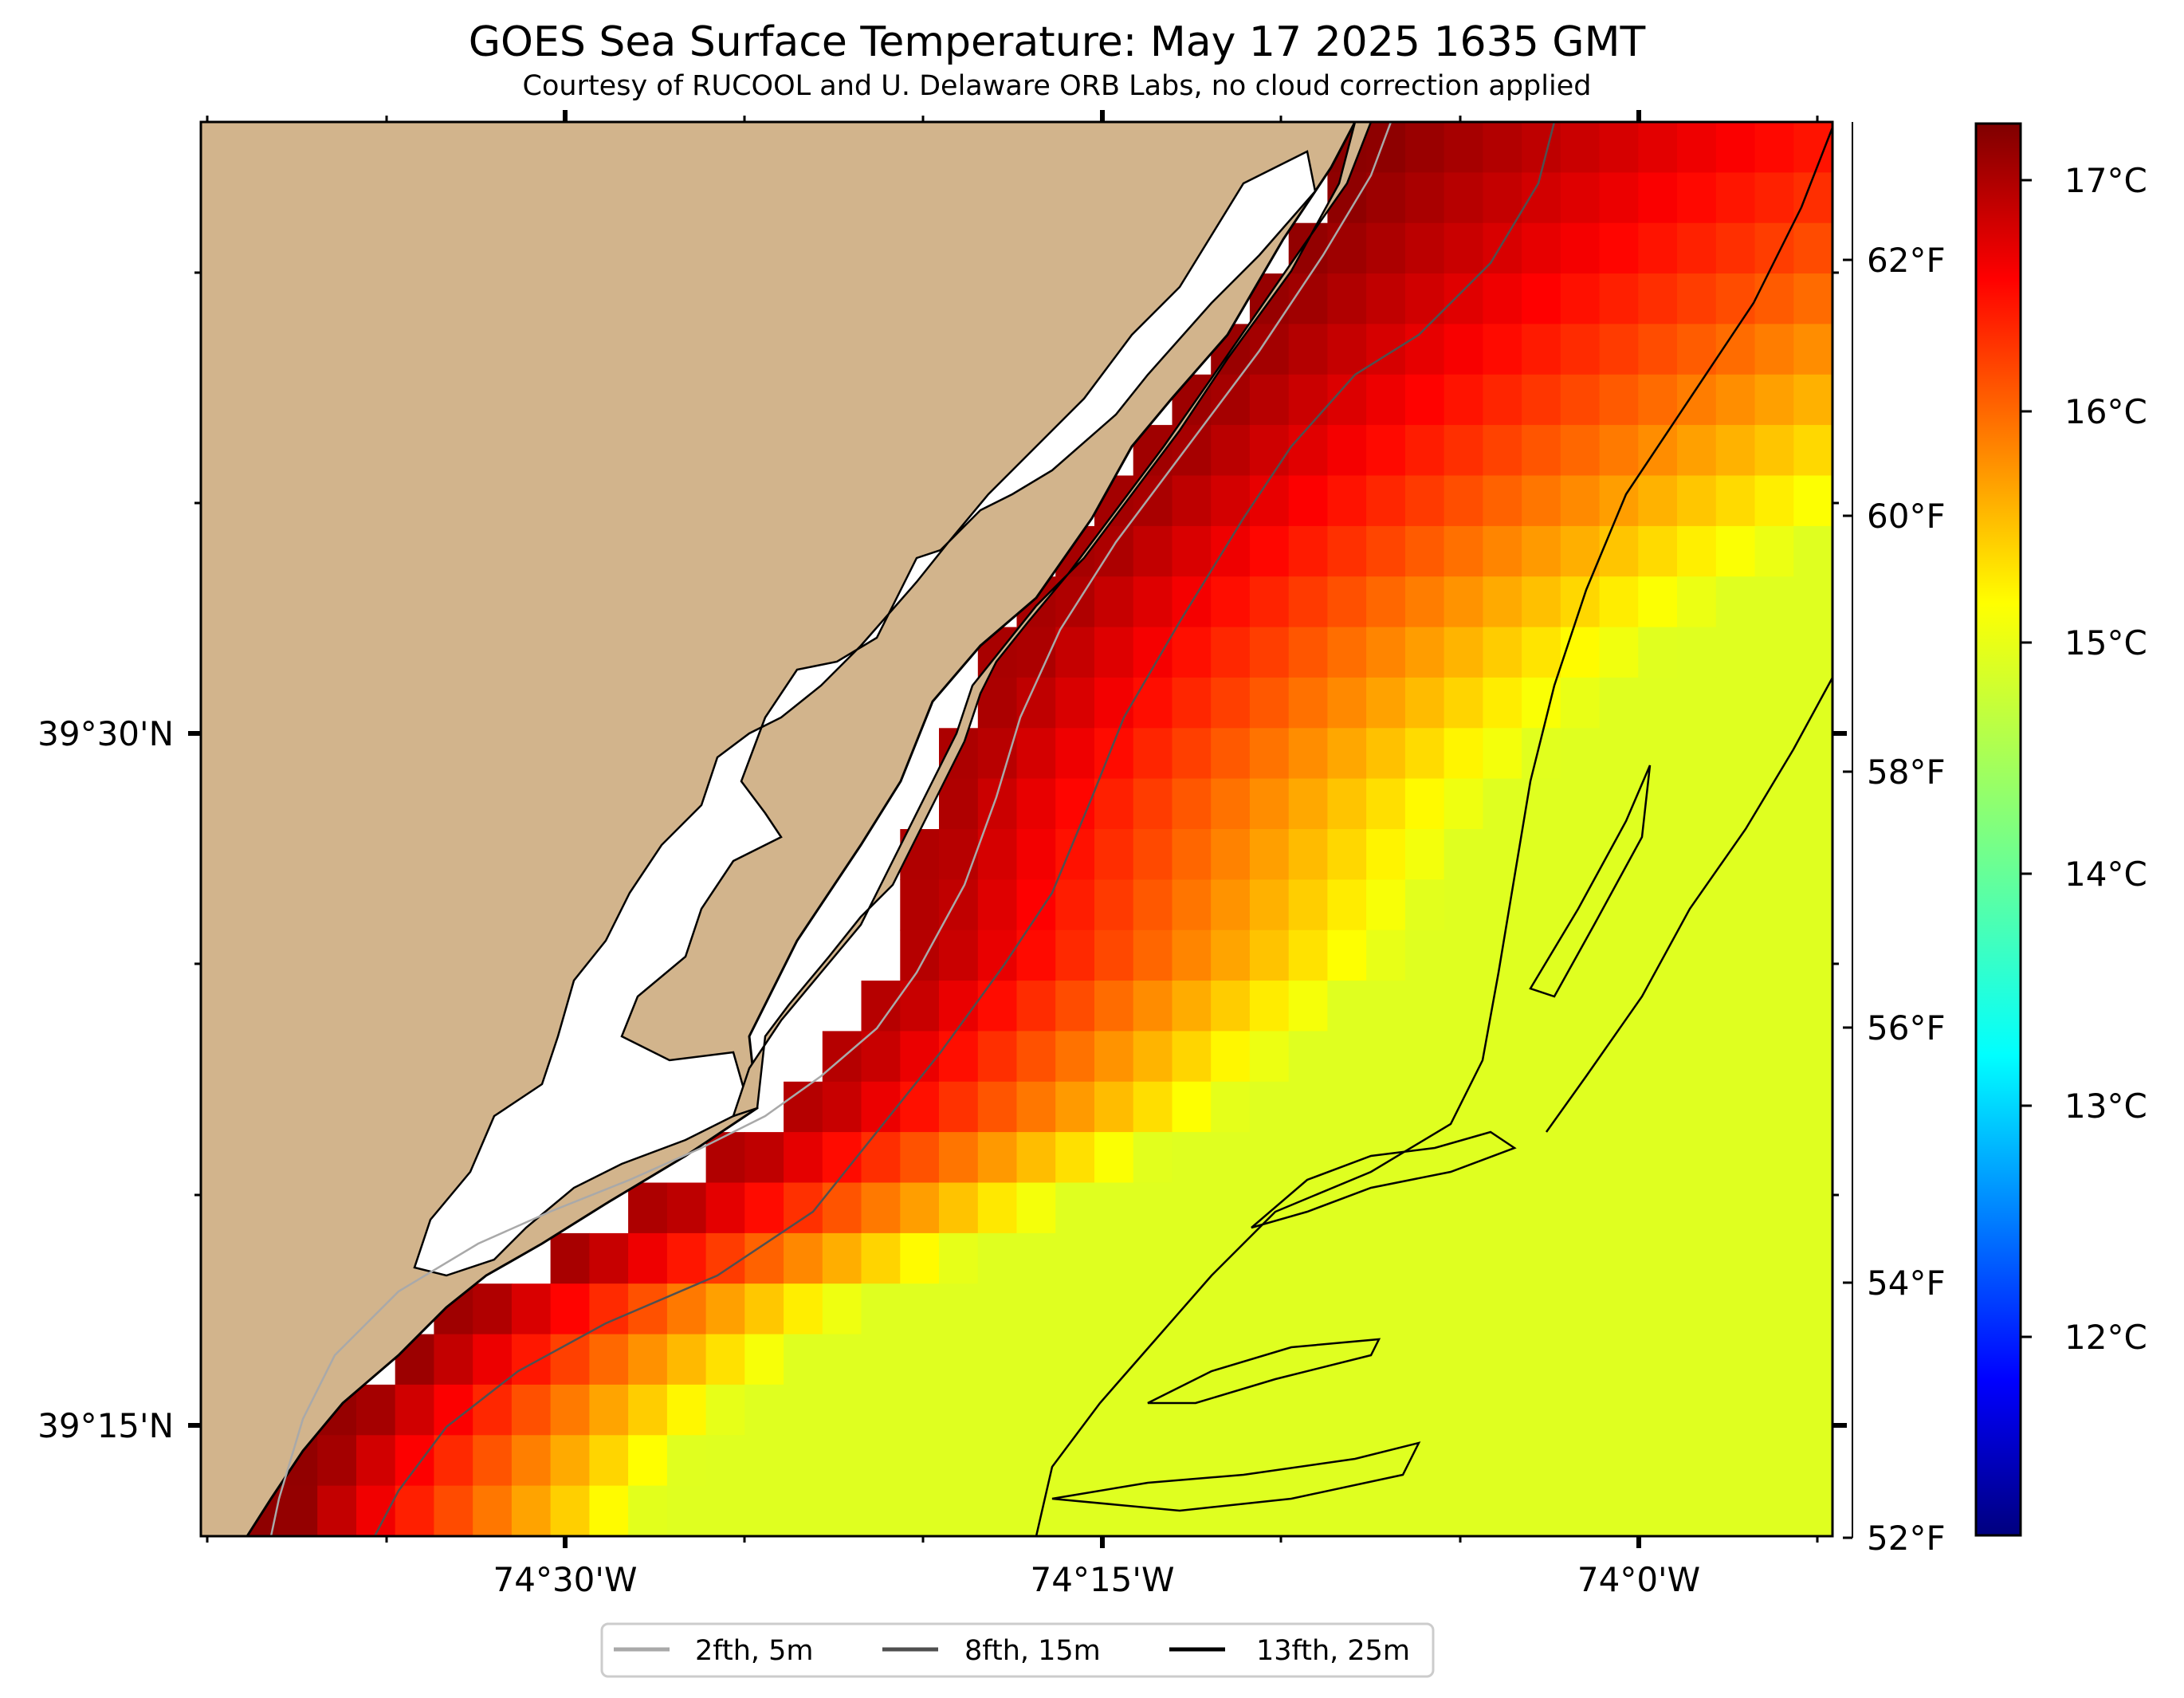 This screenshot has height=1698, width=2184. What do you see at coordinates (2105, 1106) in the screenshot?
I see `c-label: 13°C` at bounding box center [2105, 1106].